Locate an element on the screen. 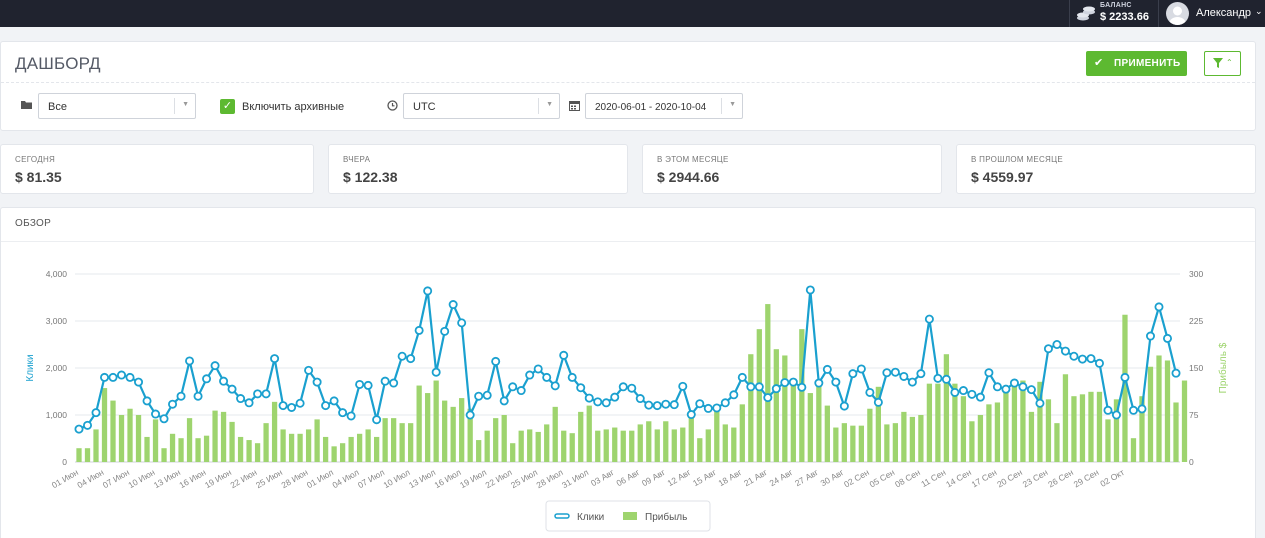 This screenshot has height=538, width=1265. stat-value: $ 81.35 is located at coordinates (38, 177).